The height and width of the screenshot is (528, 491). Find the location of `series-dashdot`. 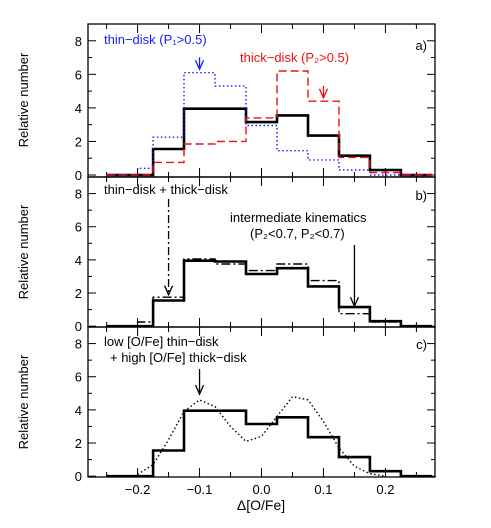

series-dashdot is located at coordinates (269, 292).